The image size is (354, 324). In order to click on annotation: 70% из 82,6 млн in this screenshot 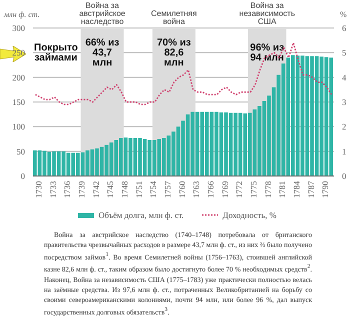, I will do `click(173, 53)`.